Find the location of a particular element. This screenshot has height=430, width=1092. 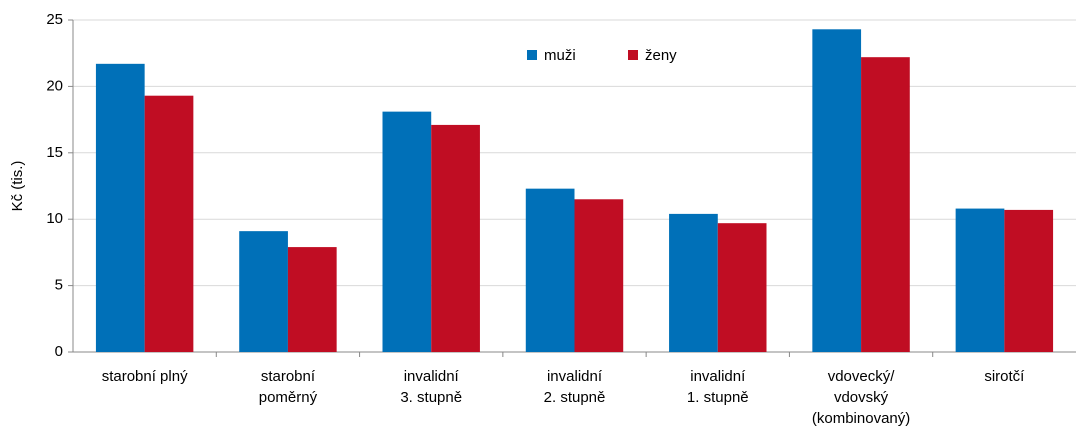

y-axis-label: Kč (tis.) is located at coordinates (17, 186).